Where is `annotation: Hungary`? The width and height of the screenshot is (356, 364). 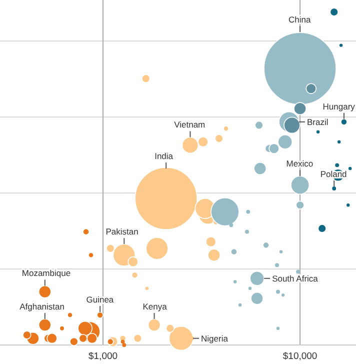
annotation: Hungary is located at coordinates (339, 106).